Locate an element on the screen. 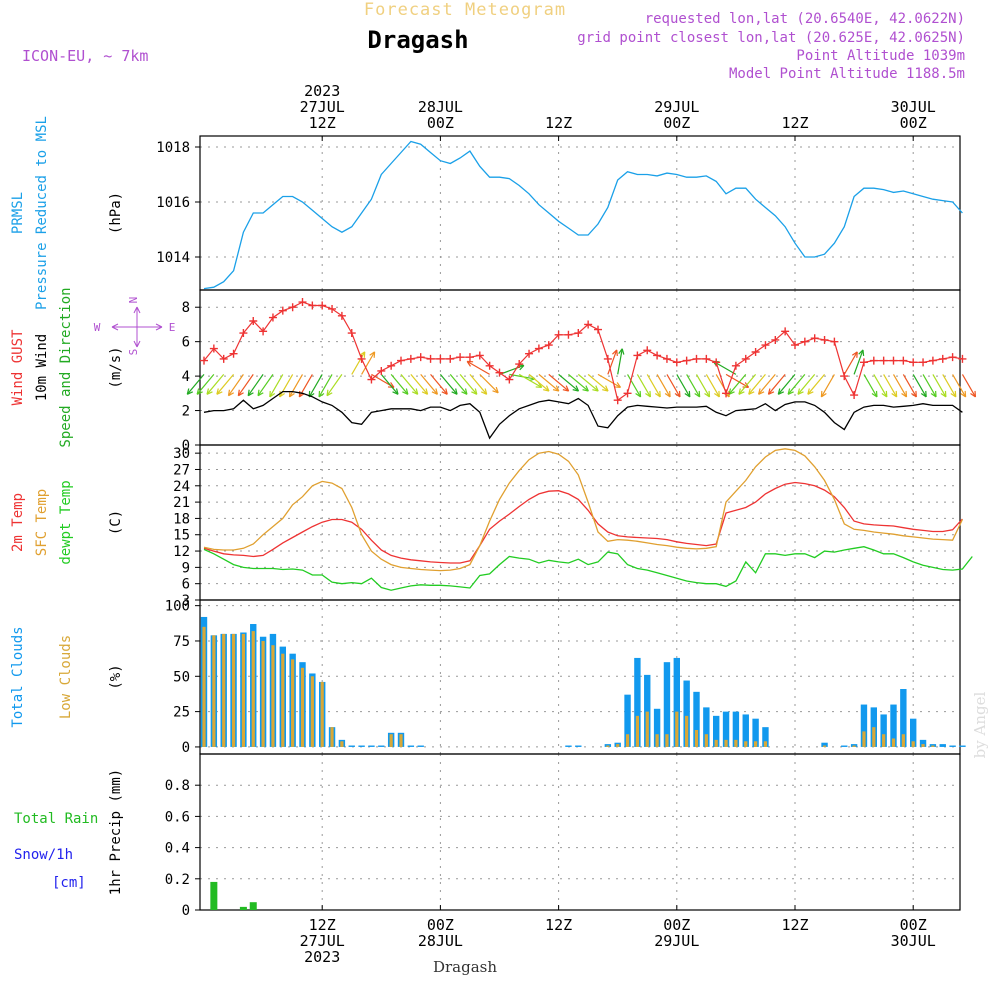 The image size is (1000, 1000). time-label-bottom: 00Z is located at coordinates (440, 925).